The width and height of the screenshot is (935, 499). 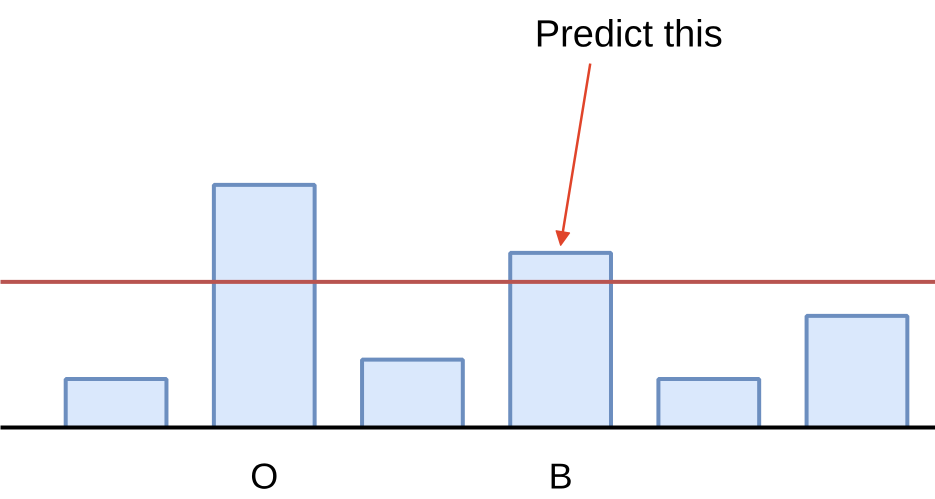 What do you see at coordinates (264, 476) in the screenshot?
I see `x-tick-label: O` at bounding box center [264, 476].